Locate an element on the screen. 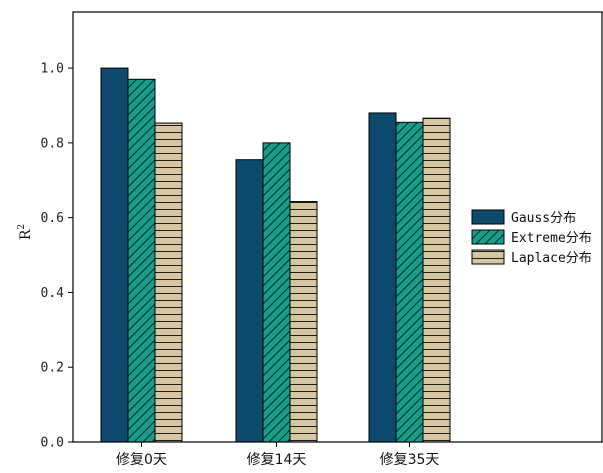  y-tick-label: 0.2 is located at coordinates (52, 368).